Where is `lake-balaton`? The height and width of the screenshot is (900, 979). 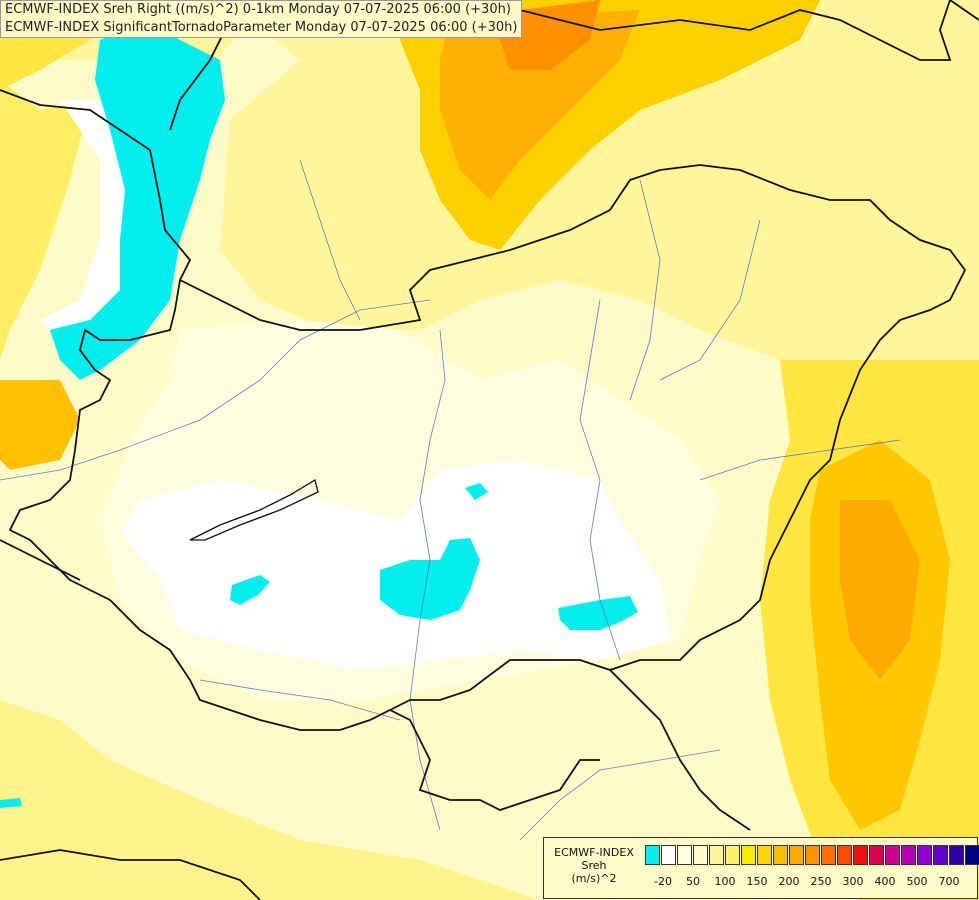
lake-balaton is located at coordinates (254, 509).